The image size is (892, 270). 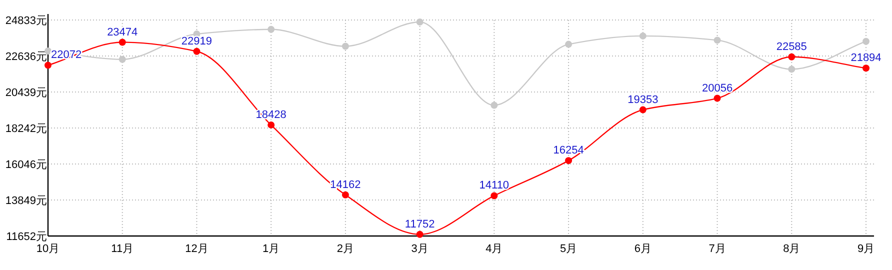 What do you see at coordinates (26, 237) in the screenshot?
I see `y-tick-label: 11652元` at bounding box center [26, 237].